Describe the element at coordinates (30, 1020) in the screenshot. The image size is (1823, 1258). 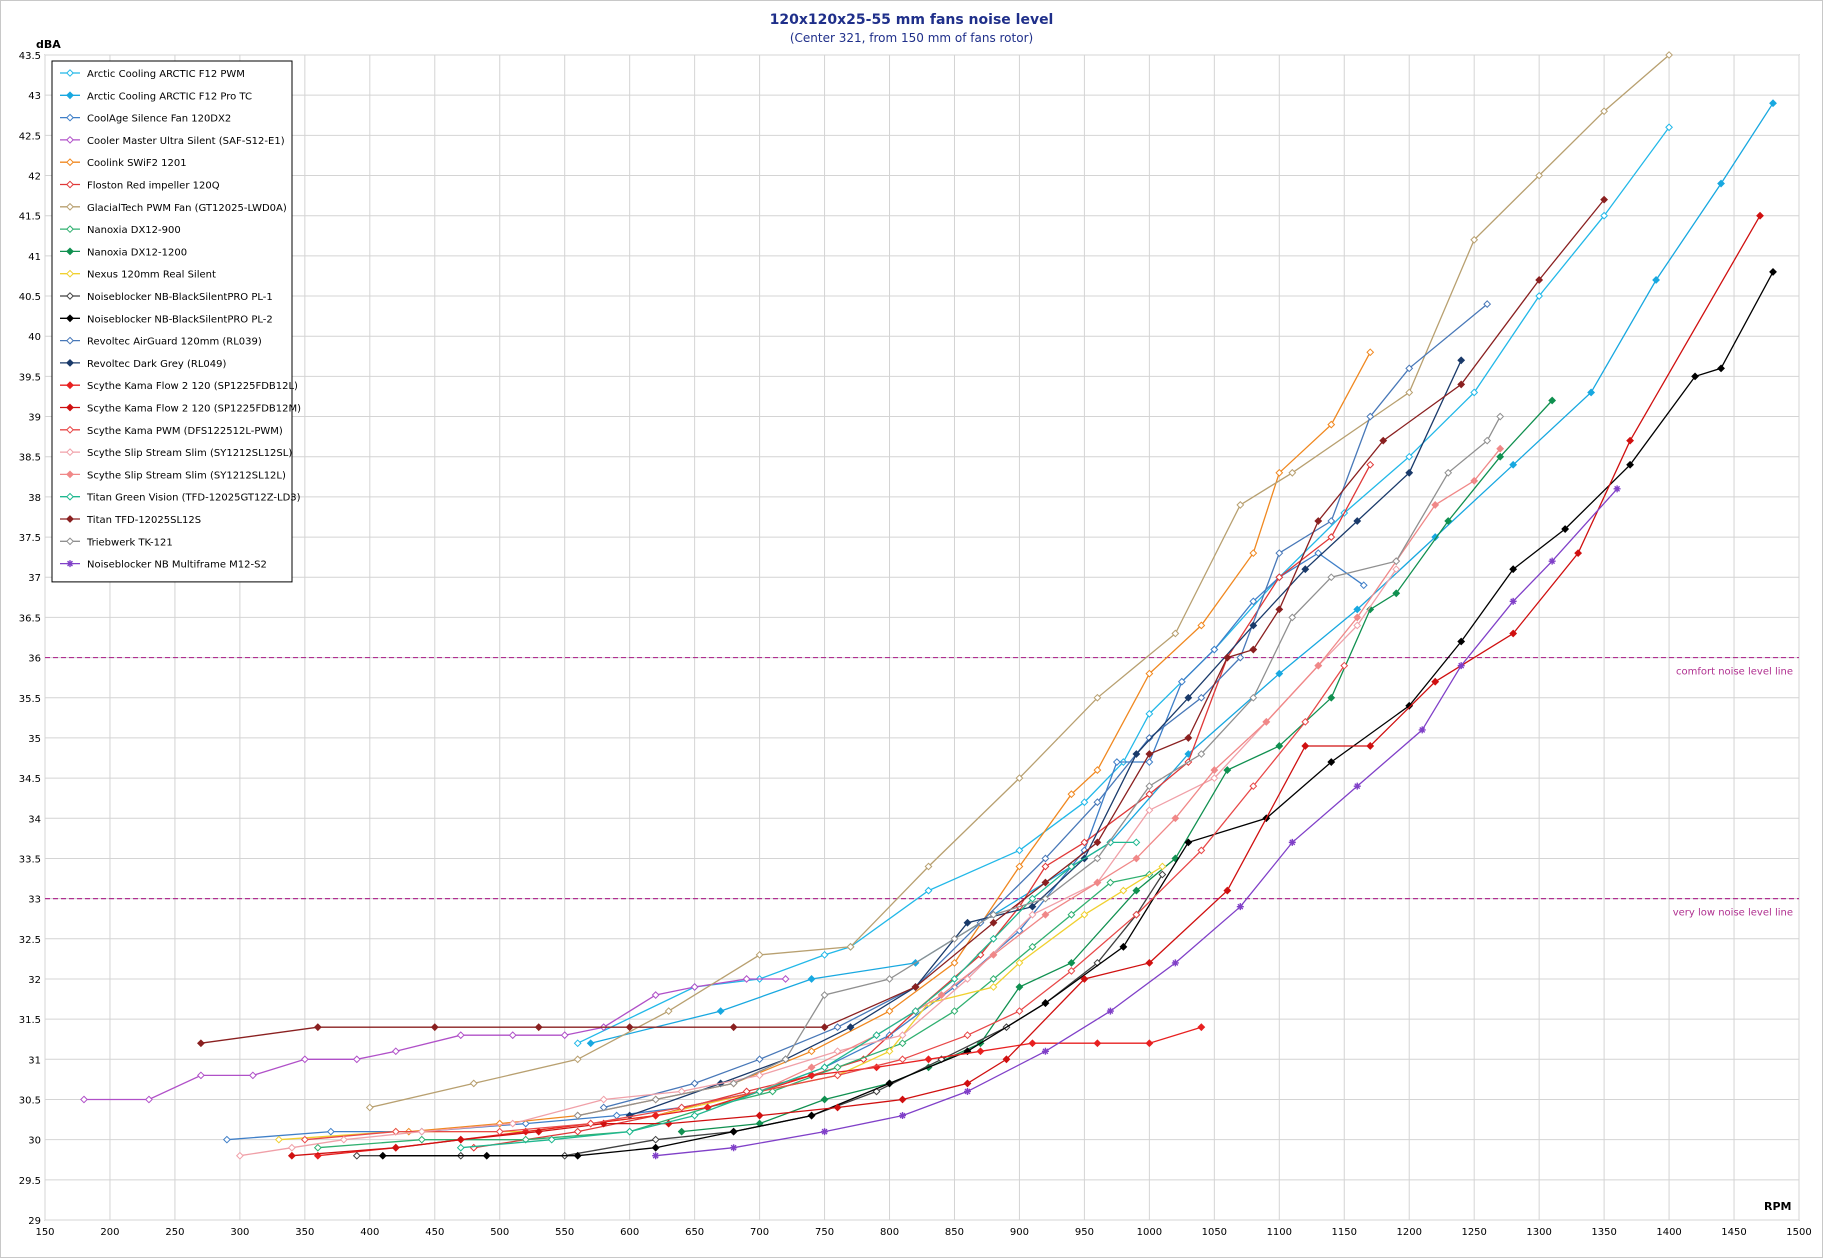
I see `y-tick-label: 31.5` at that location.